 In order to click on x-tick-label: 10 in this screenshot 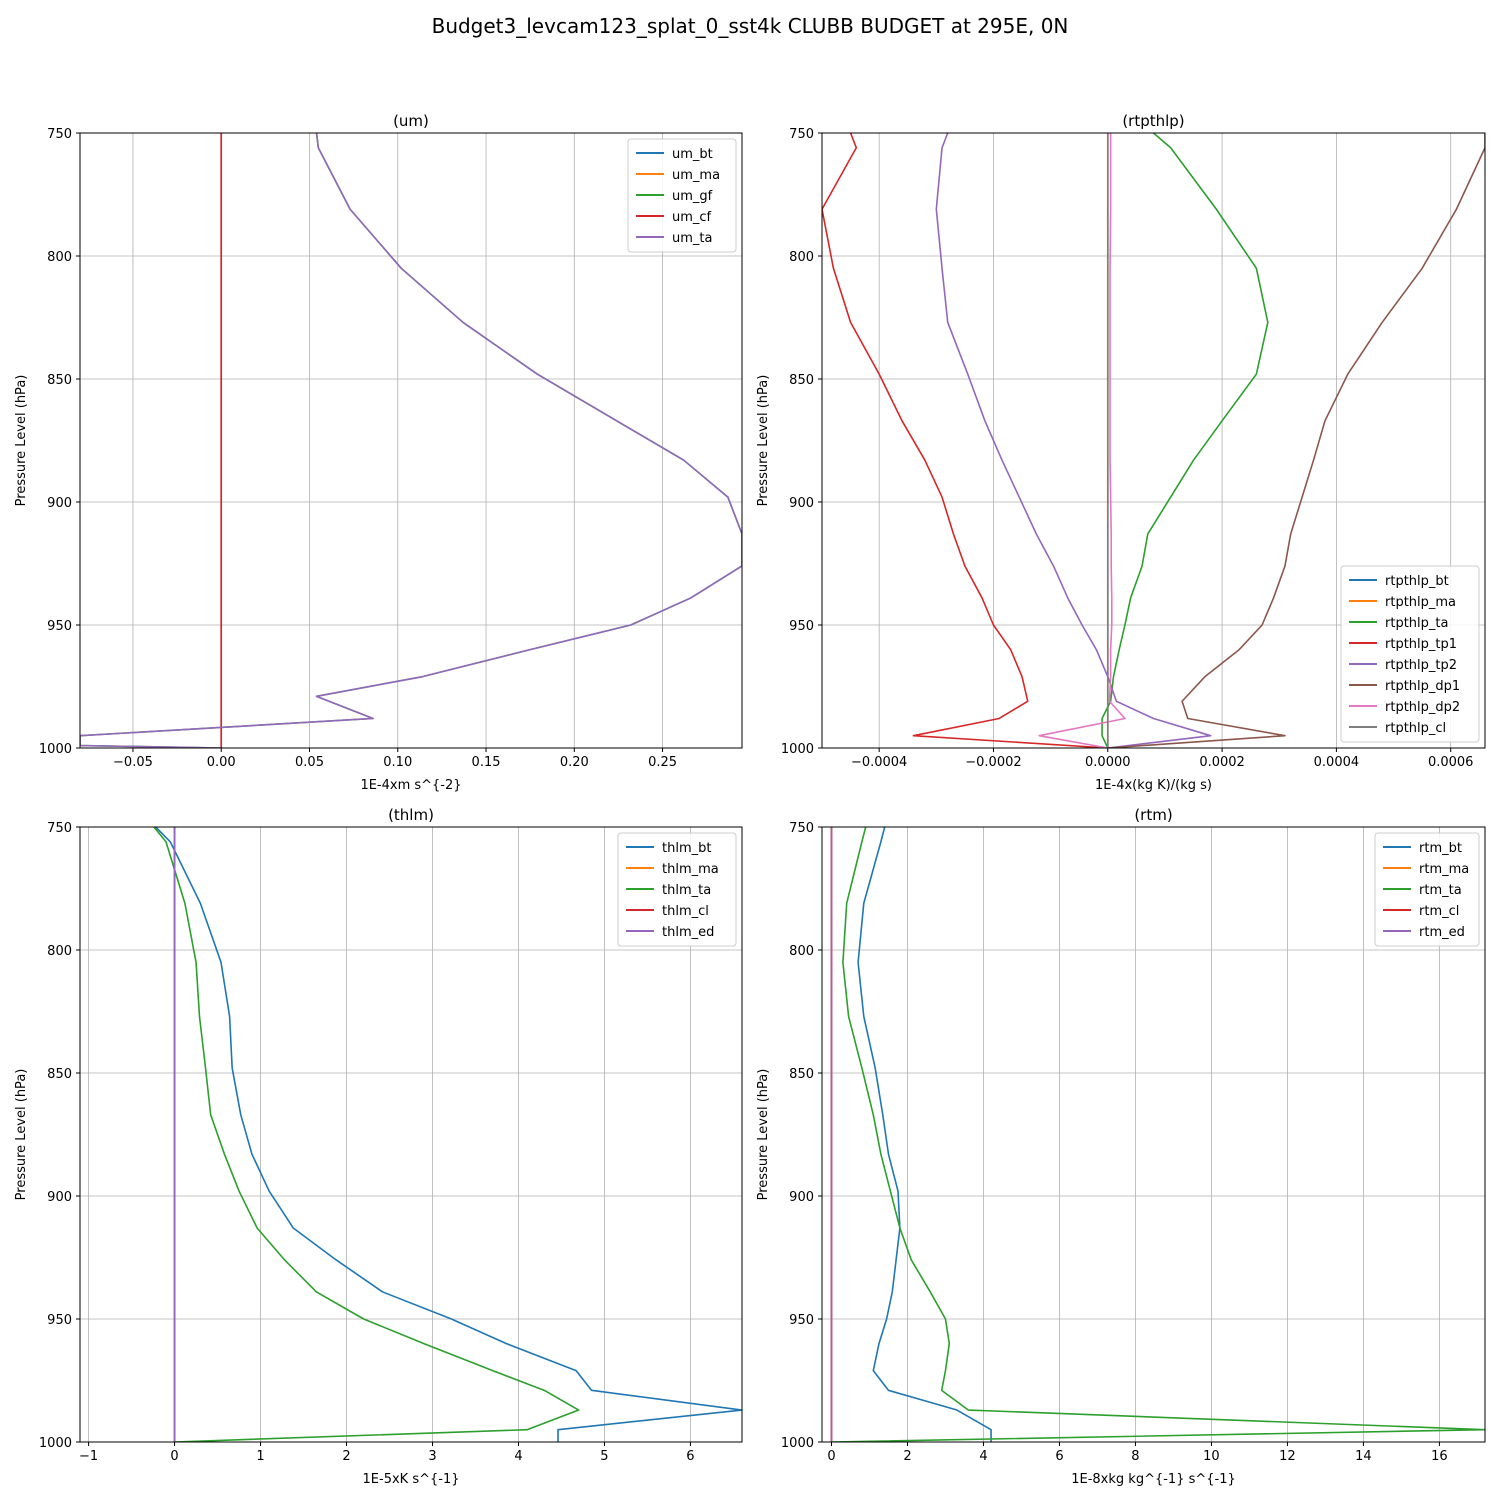, I will do `click(1211, 1456)`.